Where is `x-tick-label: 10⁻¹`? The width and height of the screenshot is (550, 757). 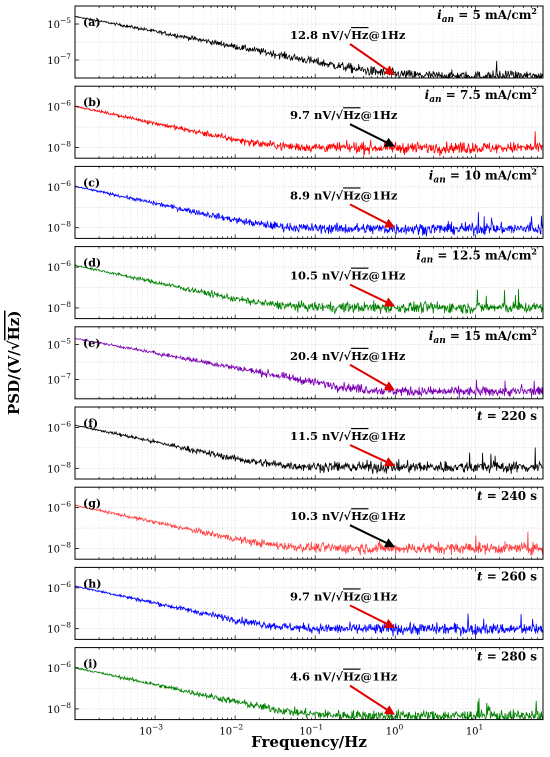 x-tick-label: 10⁻¹ is located at coordinates (311, 730).